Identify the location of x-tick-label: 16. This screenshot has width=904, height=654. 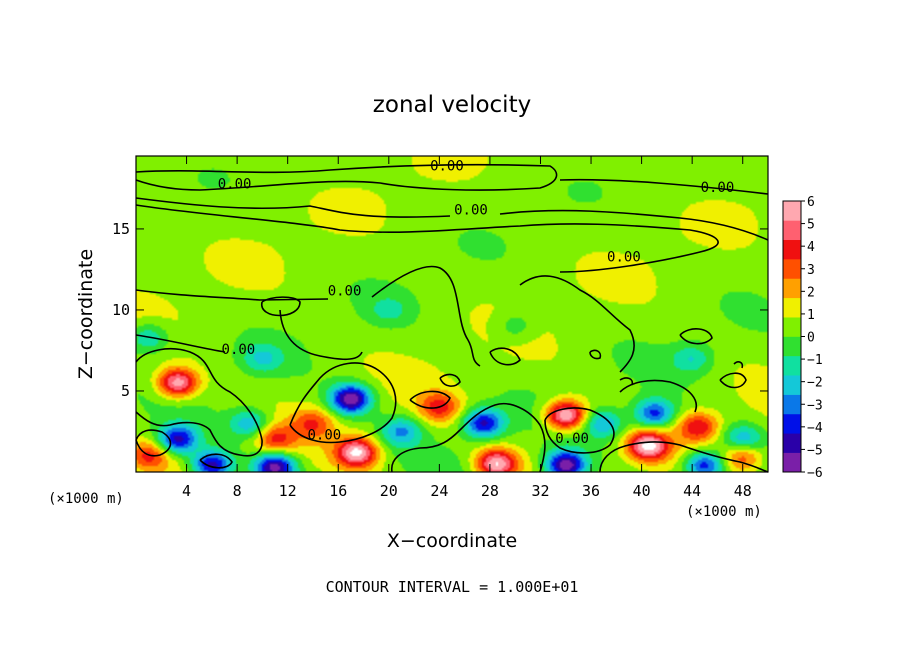
(338, 491).